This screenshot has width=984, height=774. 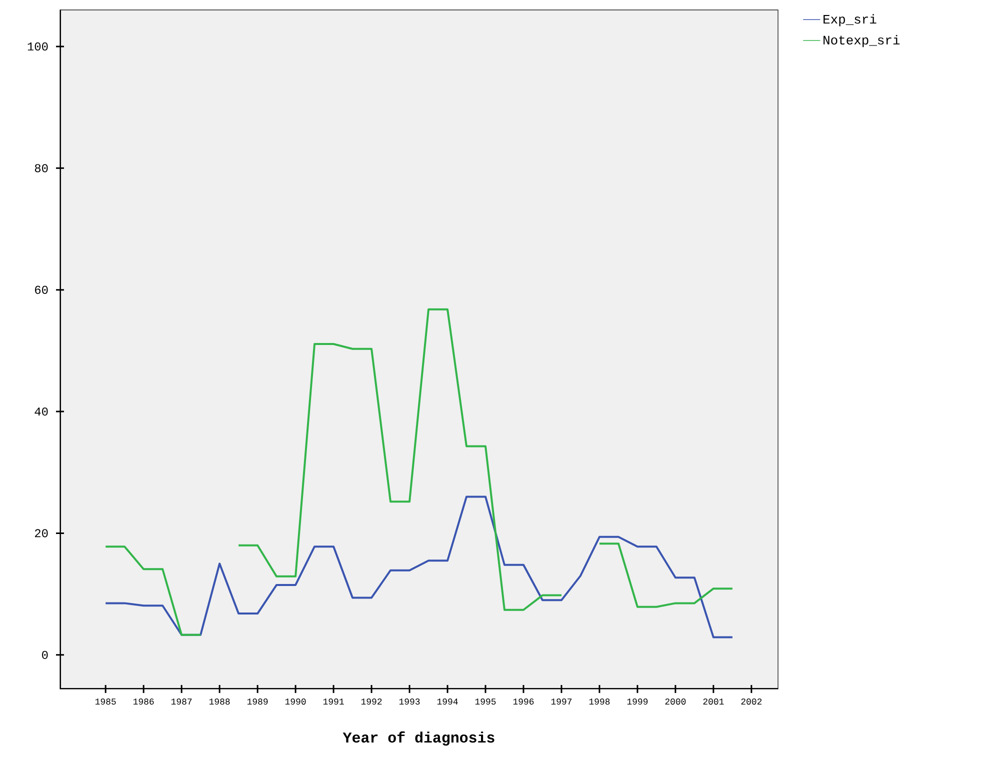 I want to click on legend-label: Notexp_sri, so click(x=862, y=41).